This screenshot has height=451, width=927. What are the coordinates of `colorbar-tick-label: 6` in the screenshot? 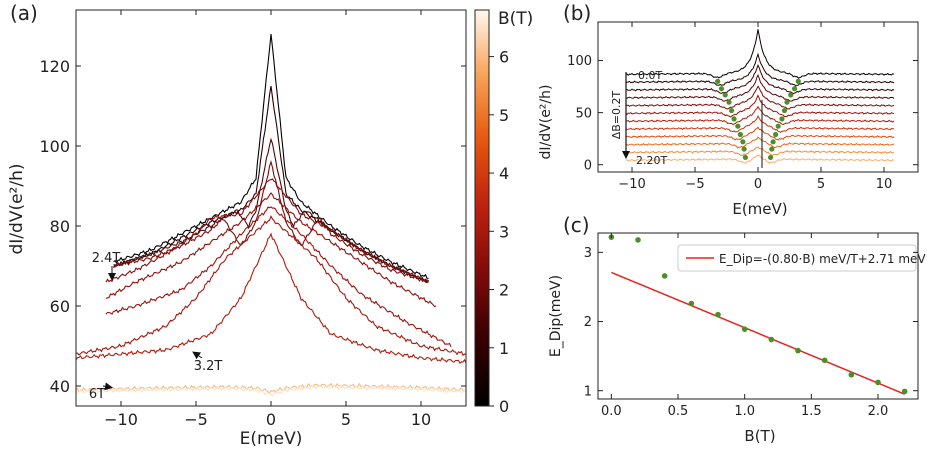 It's located at (504, 57).